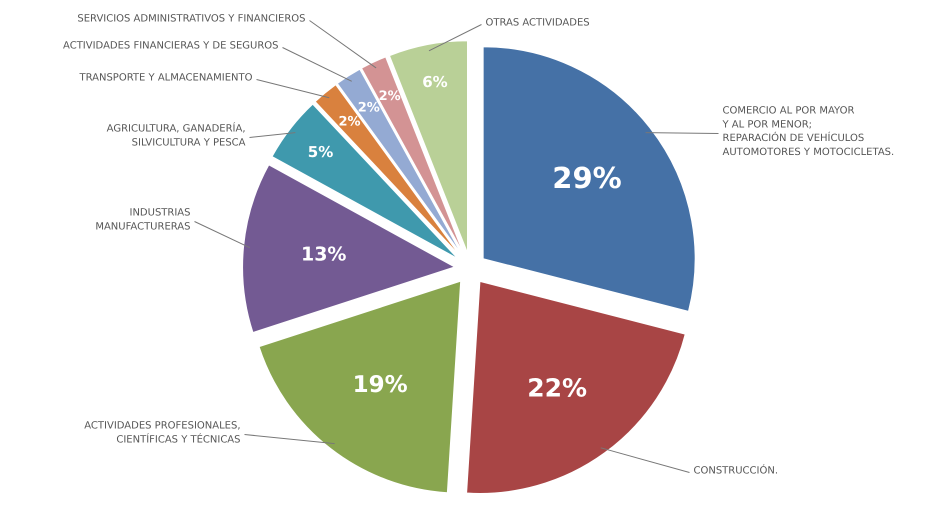 This screenshot has width=937, height=505. What do you see at coordinates (435, 82) in the screenshot?
I see `data-label: 6%` at bounding box center [435, 82].